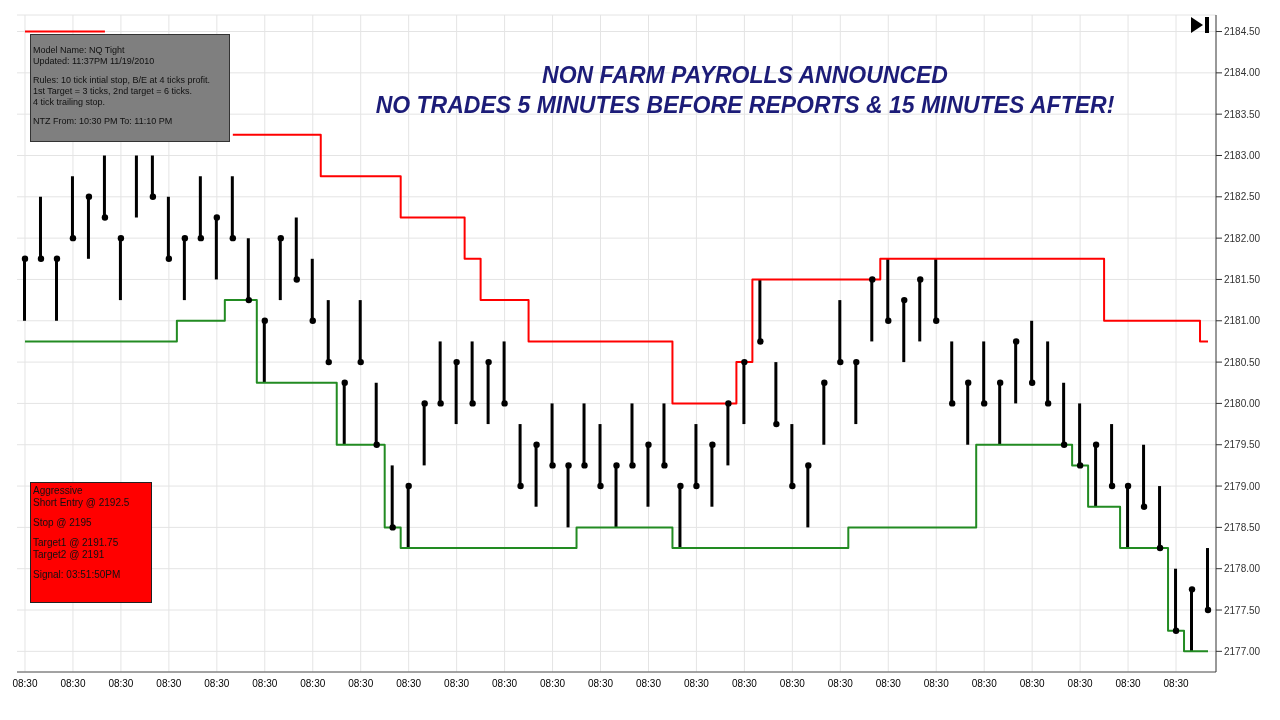 The height and width of the screenshot is (720, 1280). Describe the element at coordinates (82, 503) in the screenshot. I see `annotation: Short Entry @ 2192.5` at that location.